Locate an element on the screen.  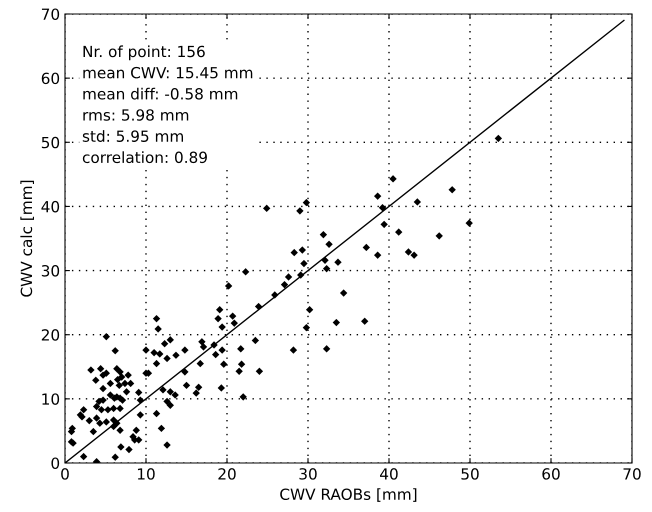
y-tick-label: 10 is located at coordinates (51, 399).